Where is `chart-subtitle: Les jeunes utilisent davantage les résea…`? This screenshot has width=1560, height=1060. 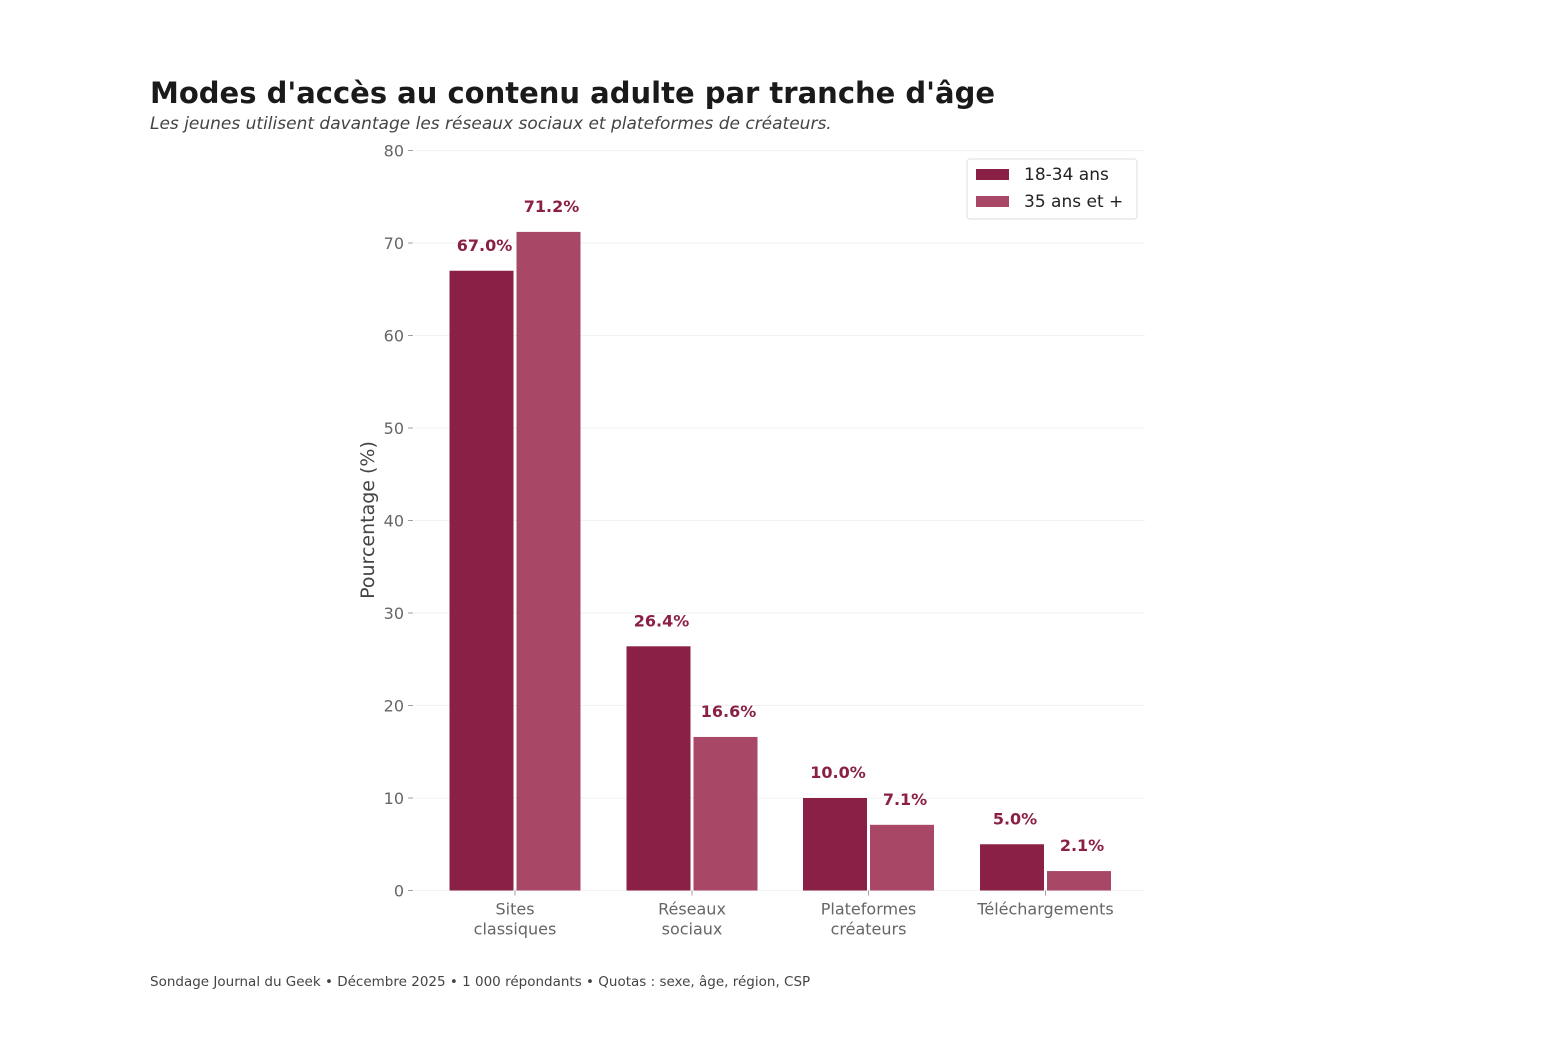 chart-subtitle: Les jeunes utilisent davantage les résea… is located at coordinates (491, 124).